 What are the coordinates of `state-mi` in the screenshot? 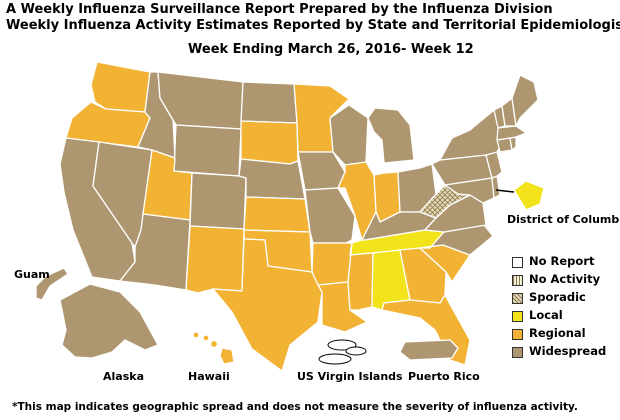 It's located at (391, 135).